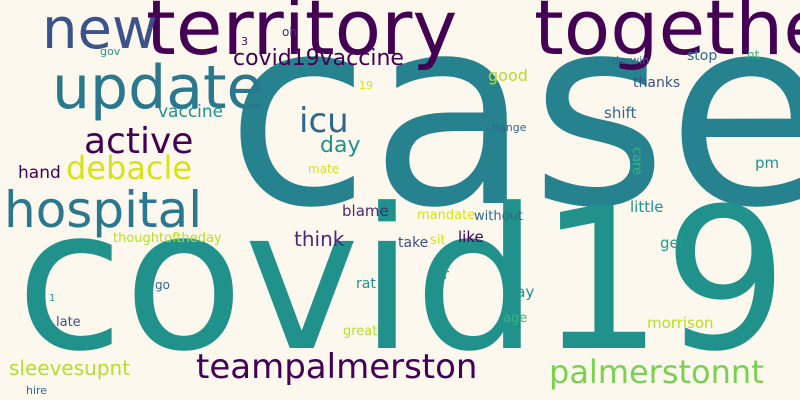 Image resolution: width=800 pixels, height=400 pixels. I want to click on word-think: think, so click(319, 239).